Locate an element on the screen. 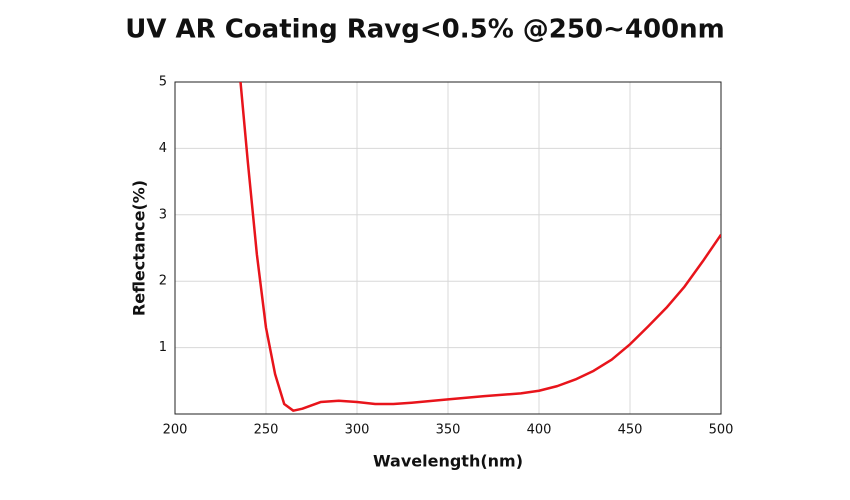  x-tick-label: 500 is located at coordinates (721, 430).